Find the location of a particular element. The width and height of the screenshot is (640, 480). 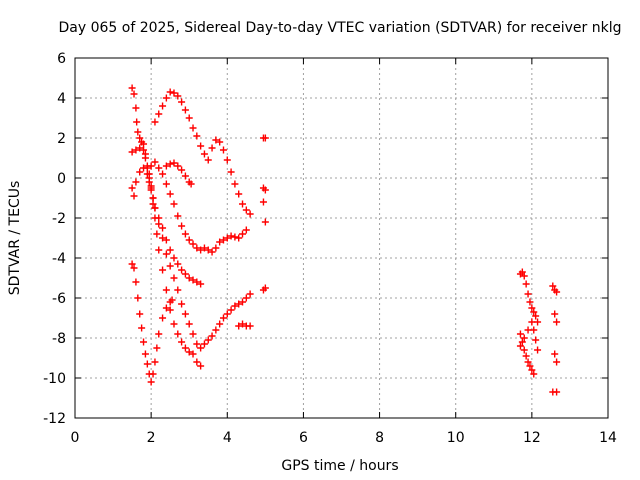

y-tick-label: 0 is located at coordinates (61, 179).